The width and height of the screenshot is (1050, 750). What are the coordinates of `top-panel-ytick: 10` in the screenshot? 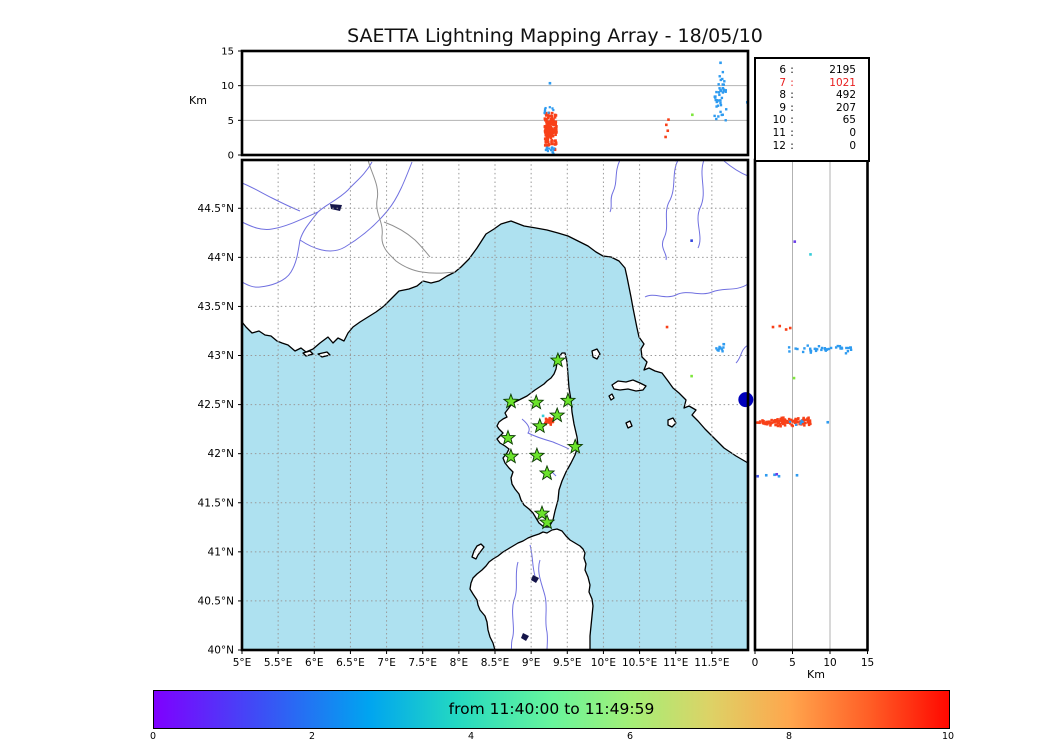 It's located at (227, 86).